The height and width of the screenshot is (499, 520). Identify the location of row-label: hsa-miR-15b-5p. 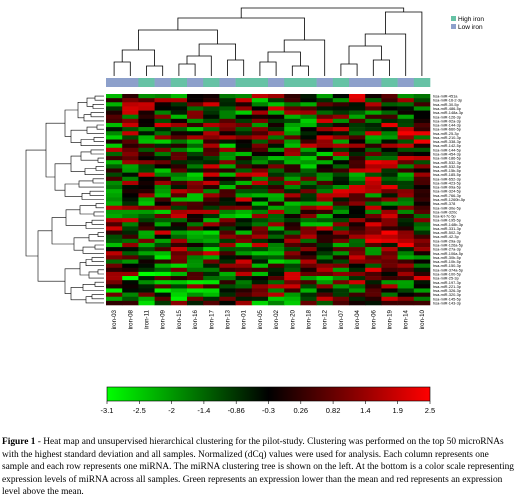
(447, 170).